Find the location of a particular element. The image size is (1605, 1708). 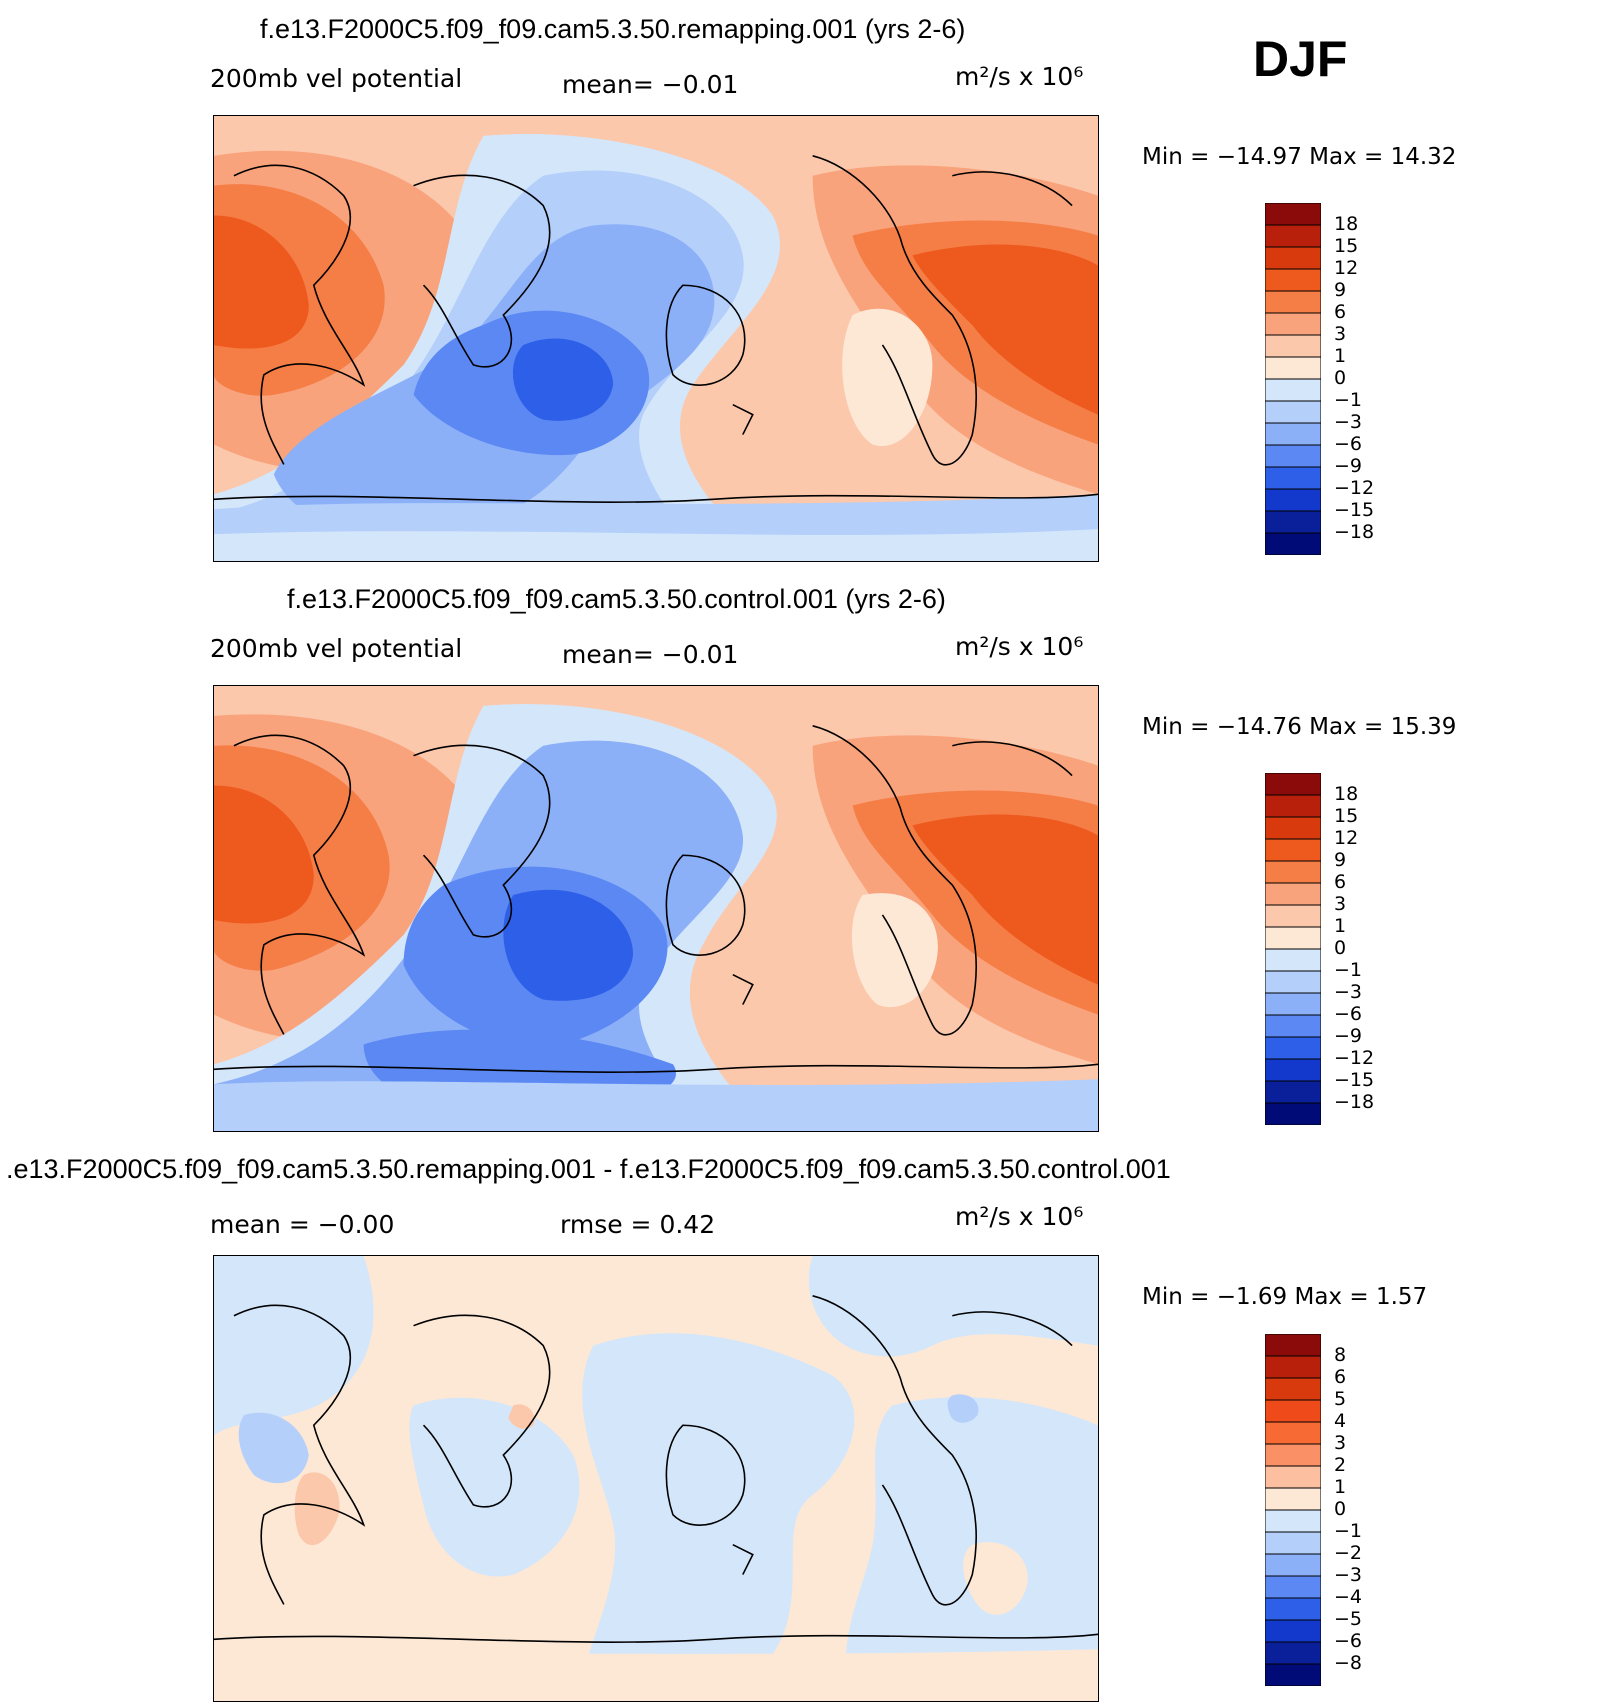

panel-1-variable-label: 200mb vel potential is located at coordinates (336, 78).